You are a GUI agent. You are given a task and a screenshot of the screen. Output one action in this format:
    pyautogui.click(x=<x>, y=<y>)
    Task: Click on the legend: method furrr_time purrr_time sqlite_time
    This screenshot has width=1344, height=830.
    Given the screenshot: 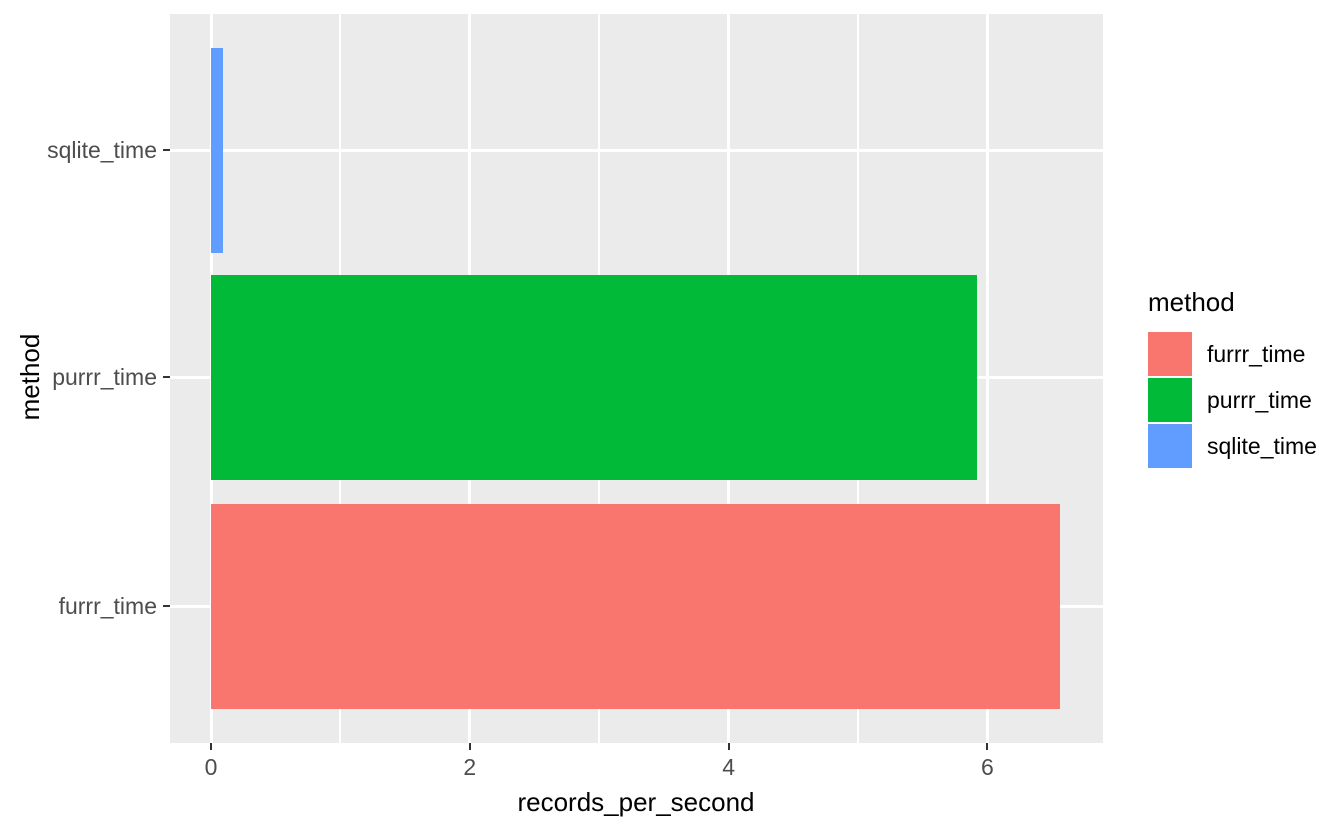 What is the action you would take?
    pyautogui.click(x=1232, y=376)
    